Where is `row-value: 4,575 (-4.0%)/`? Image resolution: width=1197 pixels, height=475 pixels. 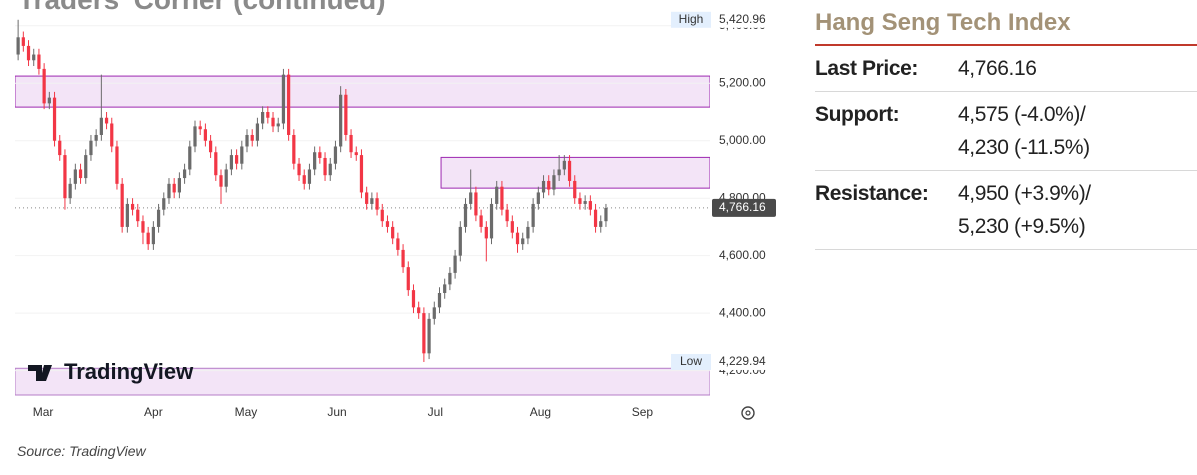
row-value: 4,575 (-4.0%)/ is located at coordinates (1022, 114).